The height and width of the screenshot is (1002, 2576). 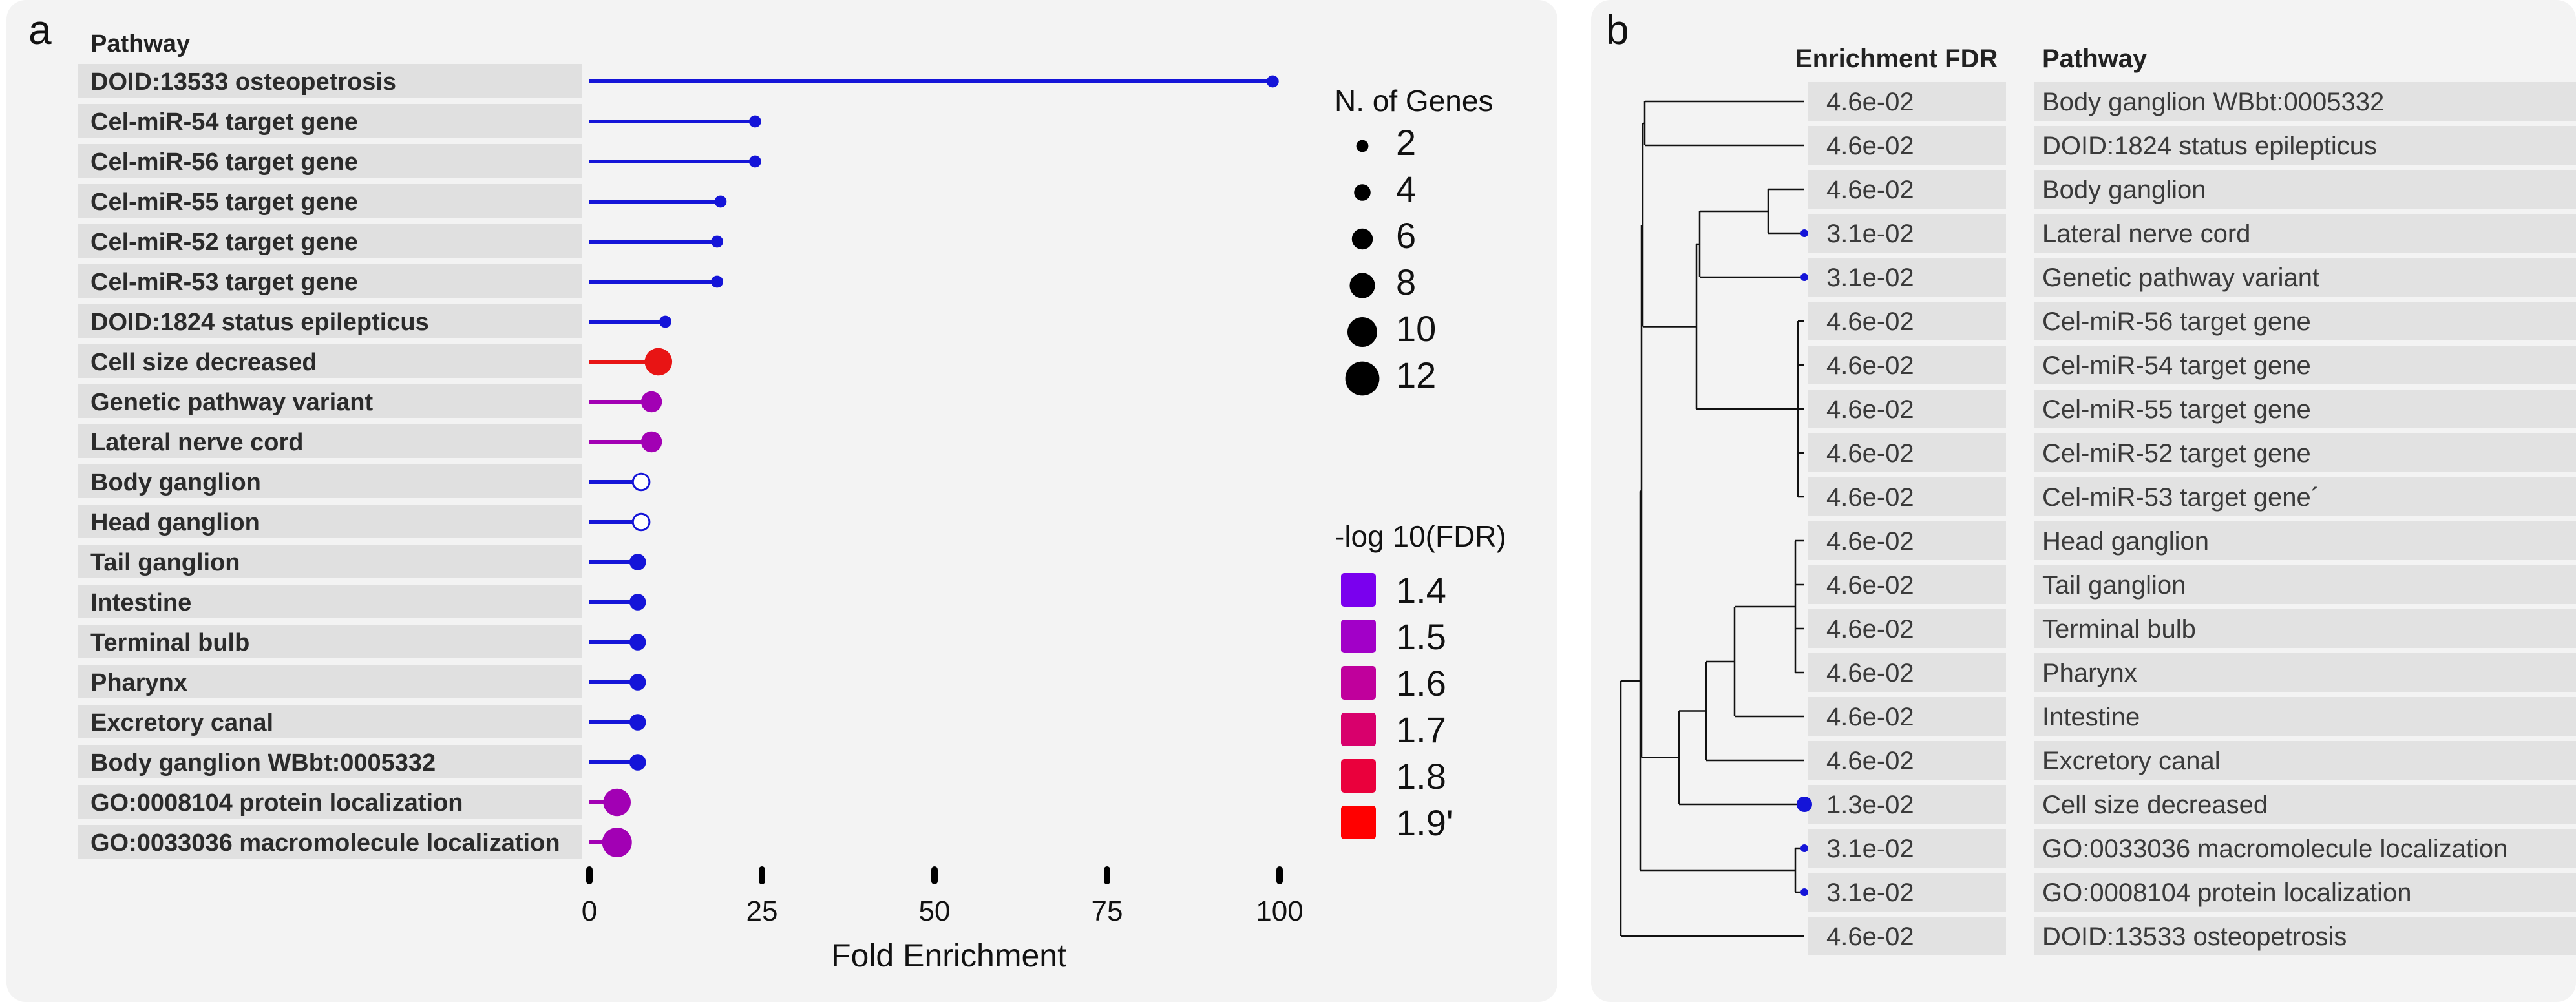 What do you see at coordinates (1421, 636) in the screenshot?
I see `color-legend-label-1-5: 1.5` at bounding box center [1421, 636].